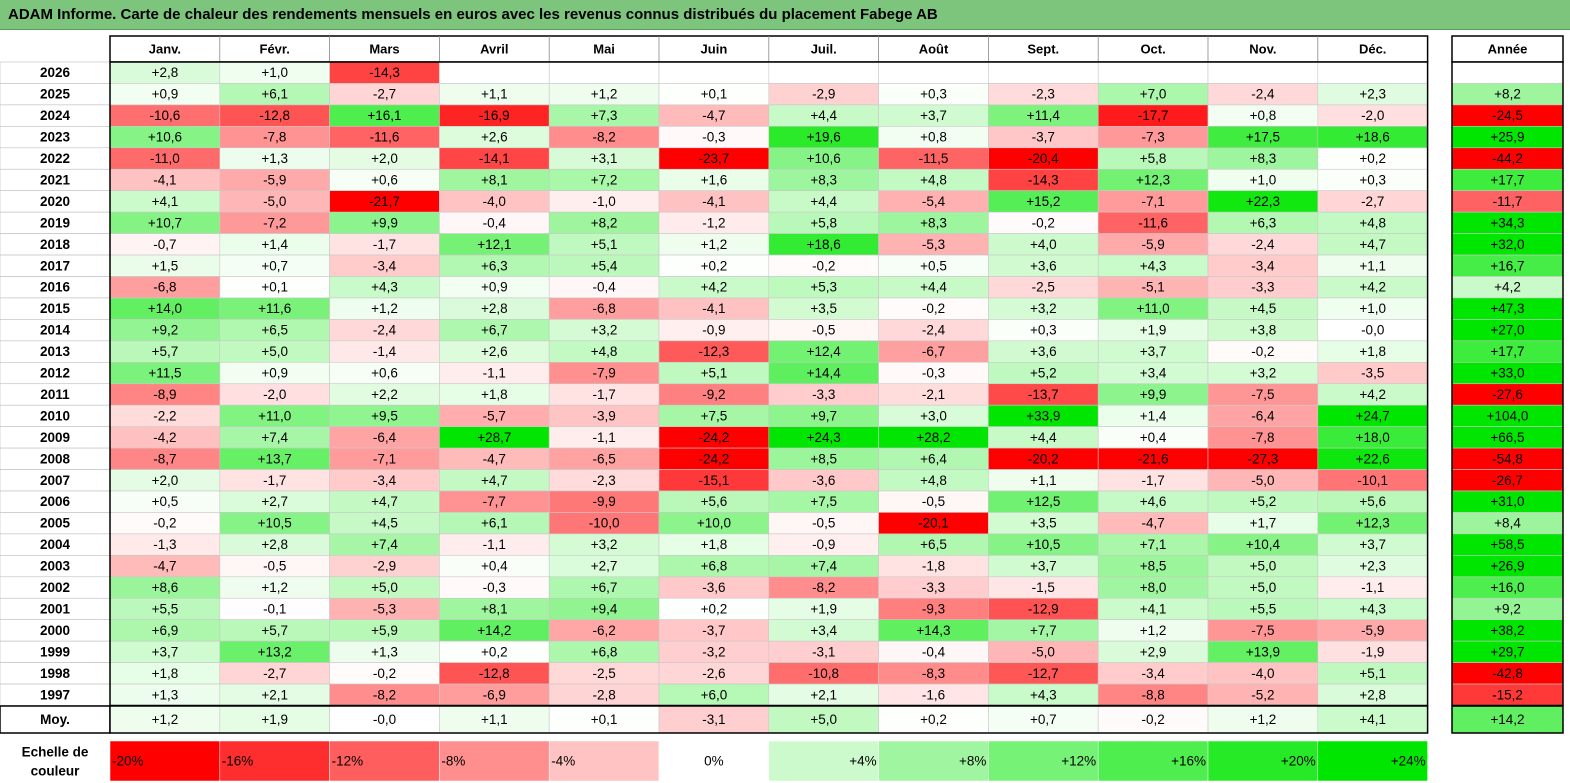 This screenshot has height=783, width=1570. Describe the element at coordinates (494, 287) in the screenshot. I see `cell-value: +0,9` at that location.